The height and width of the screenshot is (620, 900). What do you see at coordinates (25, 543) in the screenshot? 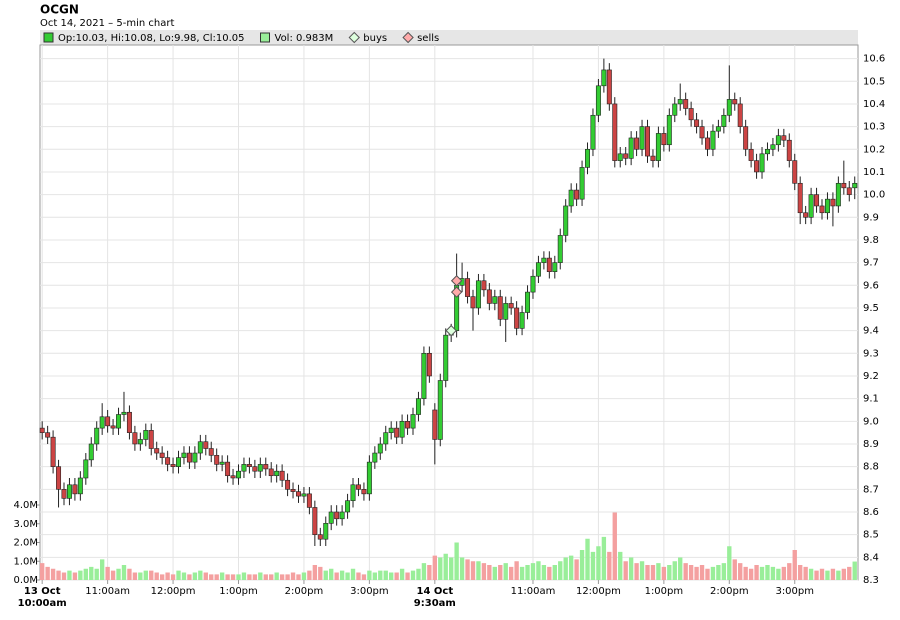
I see `y2-tick-label: 2.0M` at bounding box center [25, 543].